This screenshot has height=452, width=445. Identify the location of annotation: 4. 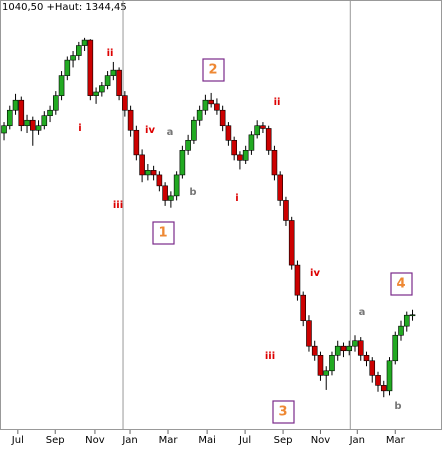
(400, 284).